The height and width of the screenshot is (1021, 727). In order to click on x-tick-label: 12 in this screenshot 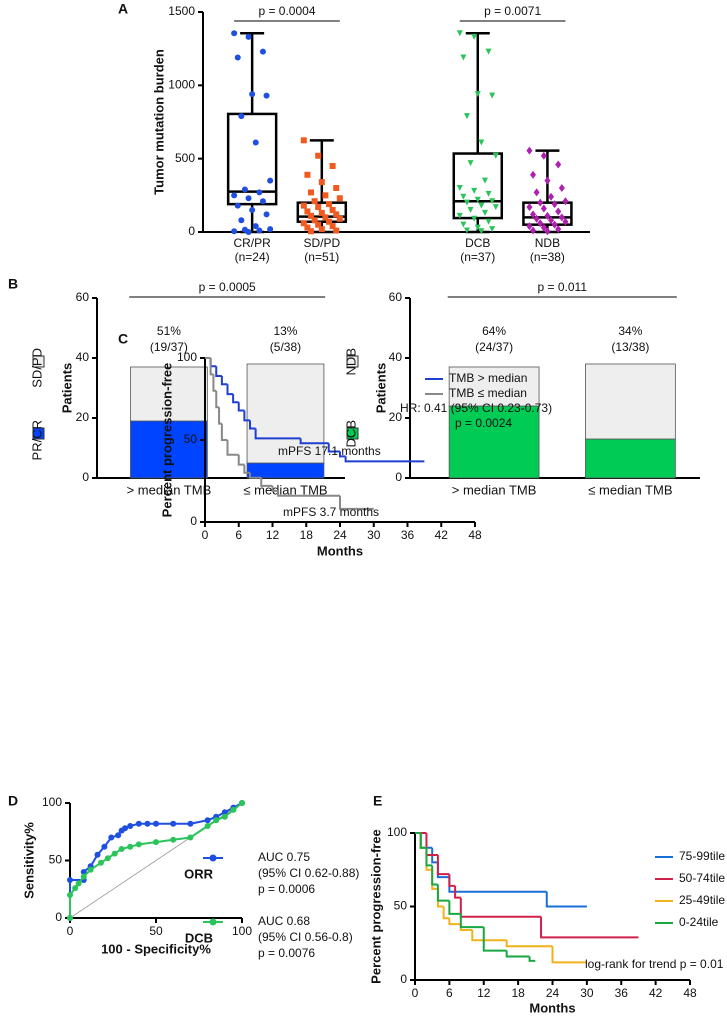, I will do `click(484, 993)`.